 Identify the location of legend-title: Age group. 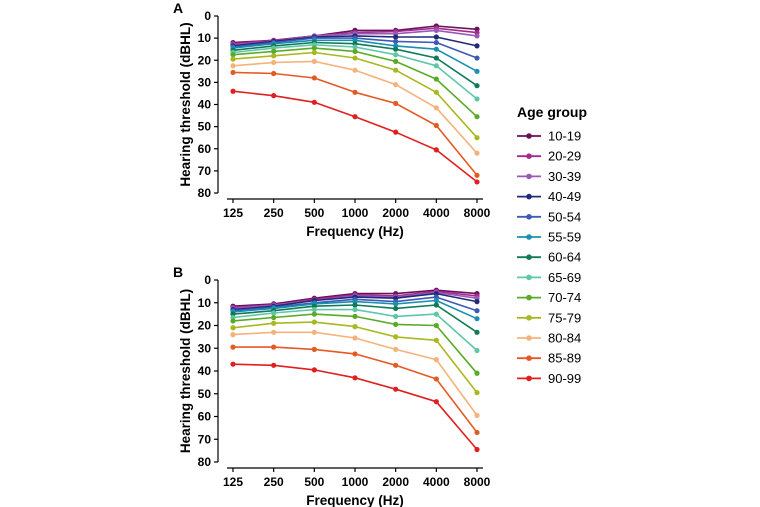
(552, 112).